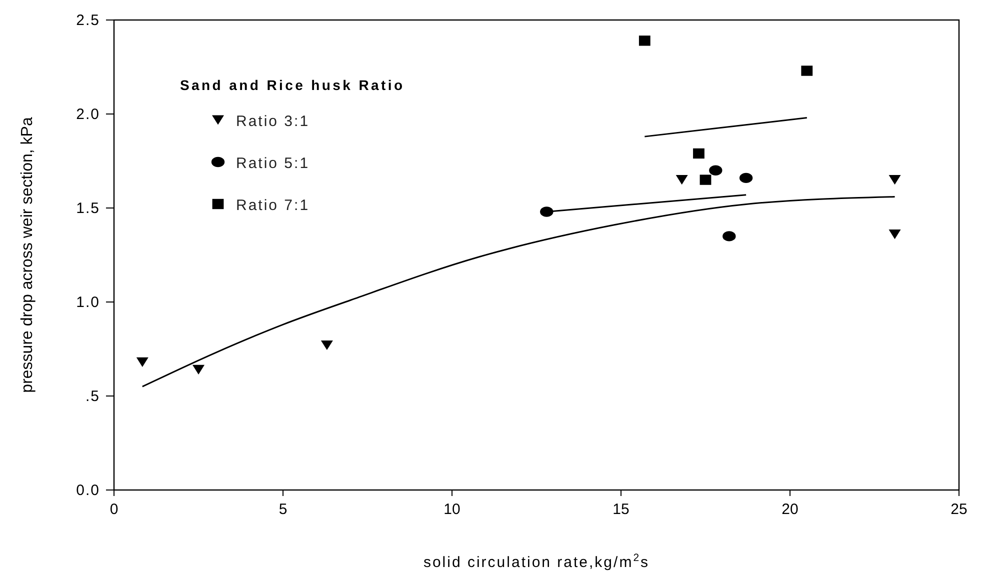 This screenshot has width=986, height=575. Describe the element at coordinates (283, 509) in the screenshot. I see `x-tick-label: 5` at that location.